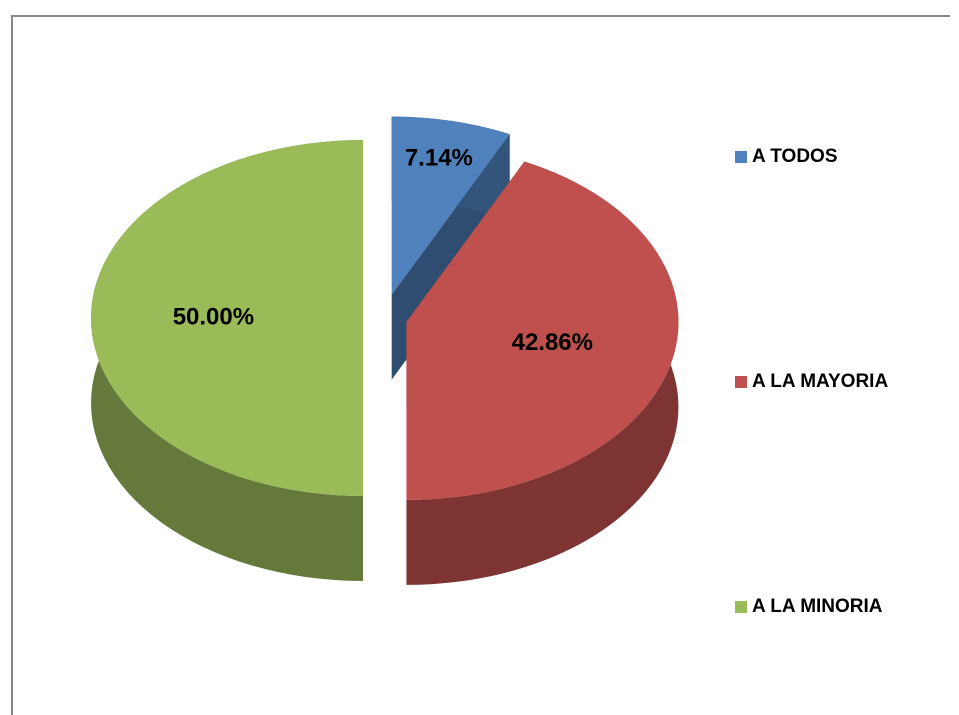 The image size is (959, 715). Describe the element at coordinates (795, 156) in the screenshot. I see `legend-label: A TODOS` at that location.